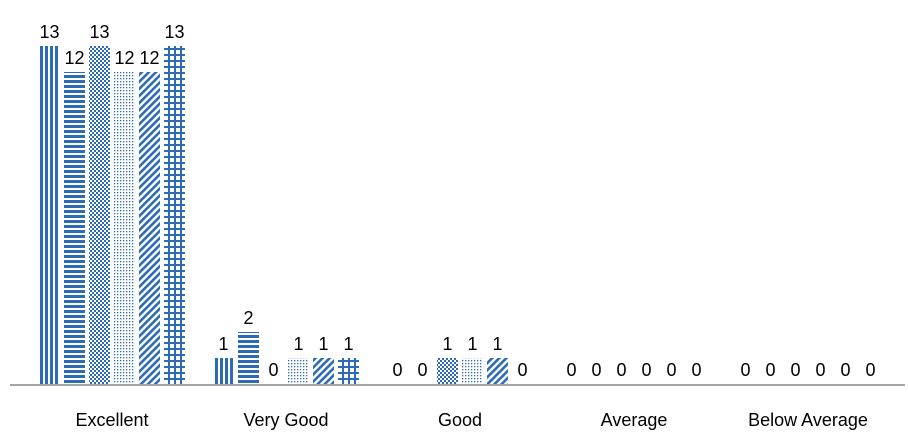 The height and width of the screenshot is (435, 908). I want to click on data-label-below-average-series-5: 0, so click(845, 370).